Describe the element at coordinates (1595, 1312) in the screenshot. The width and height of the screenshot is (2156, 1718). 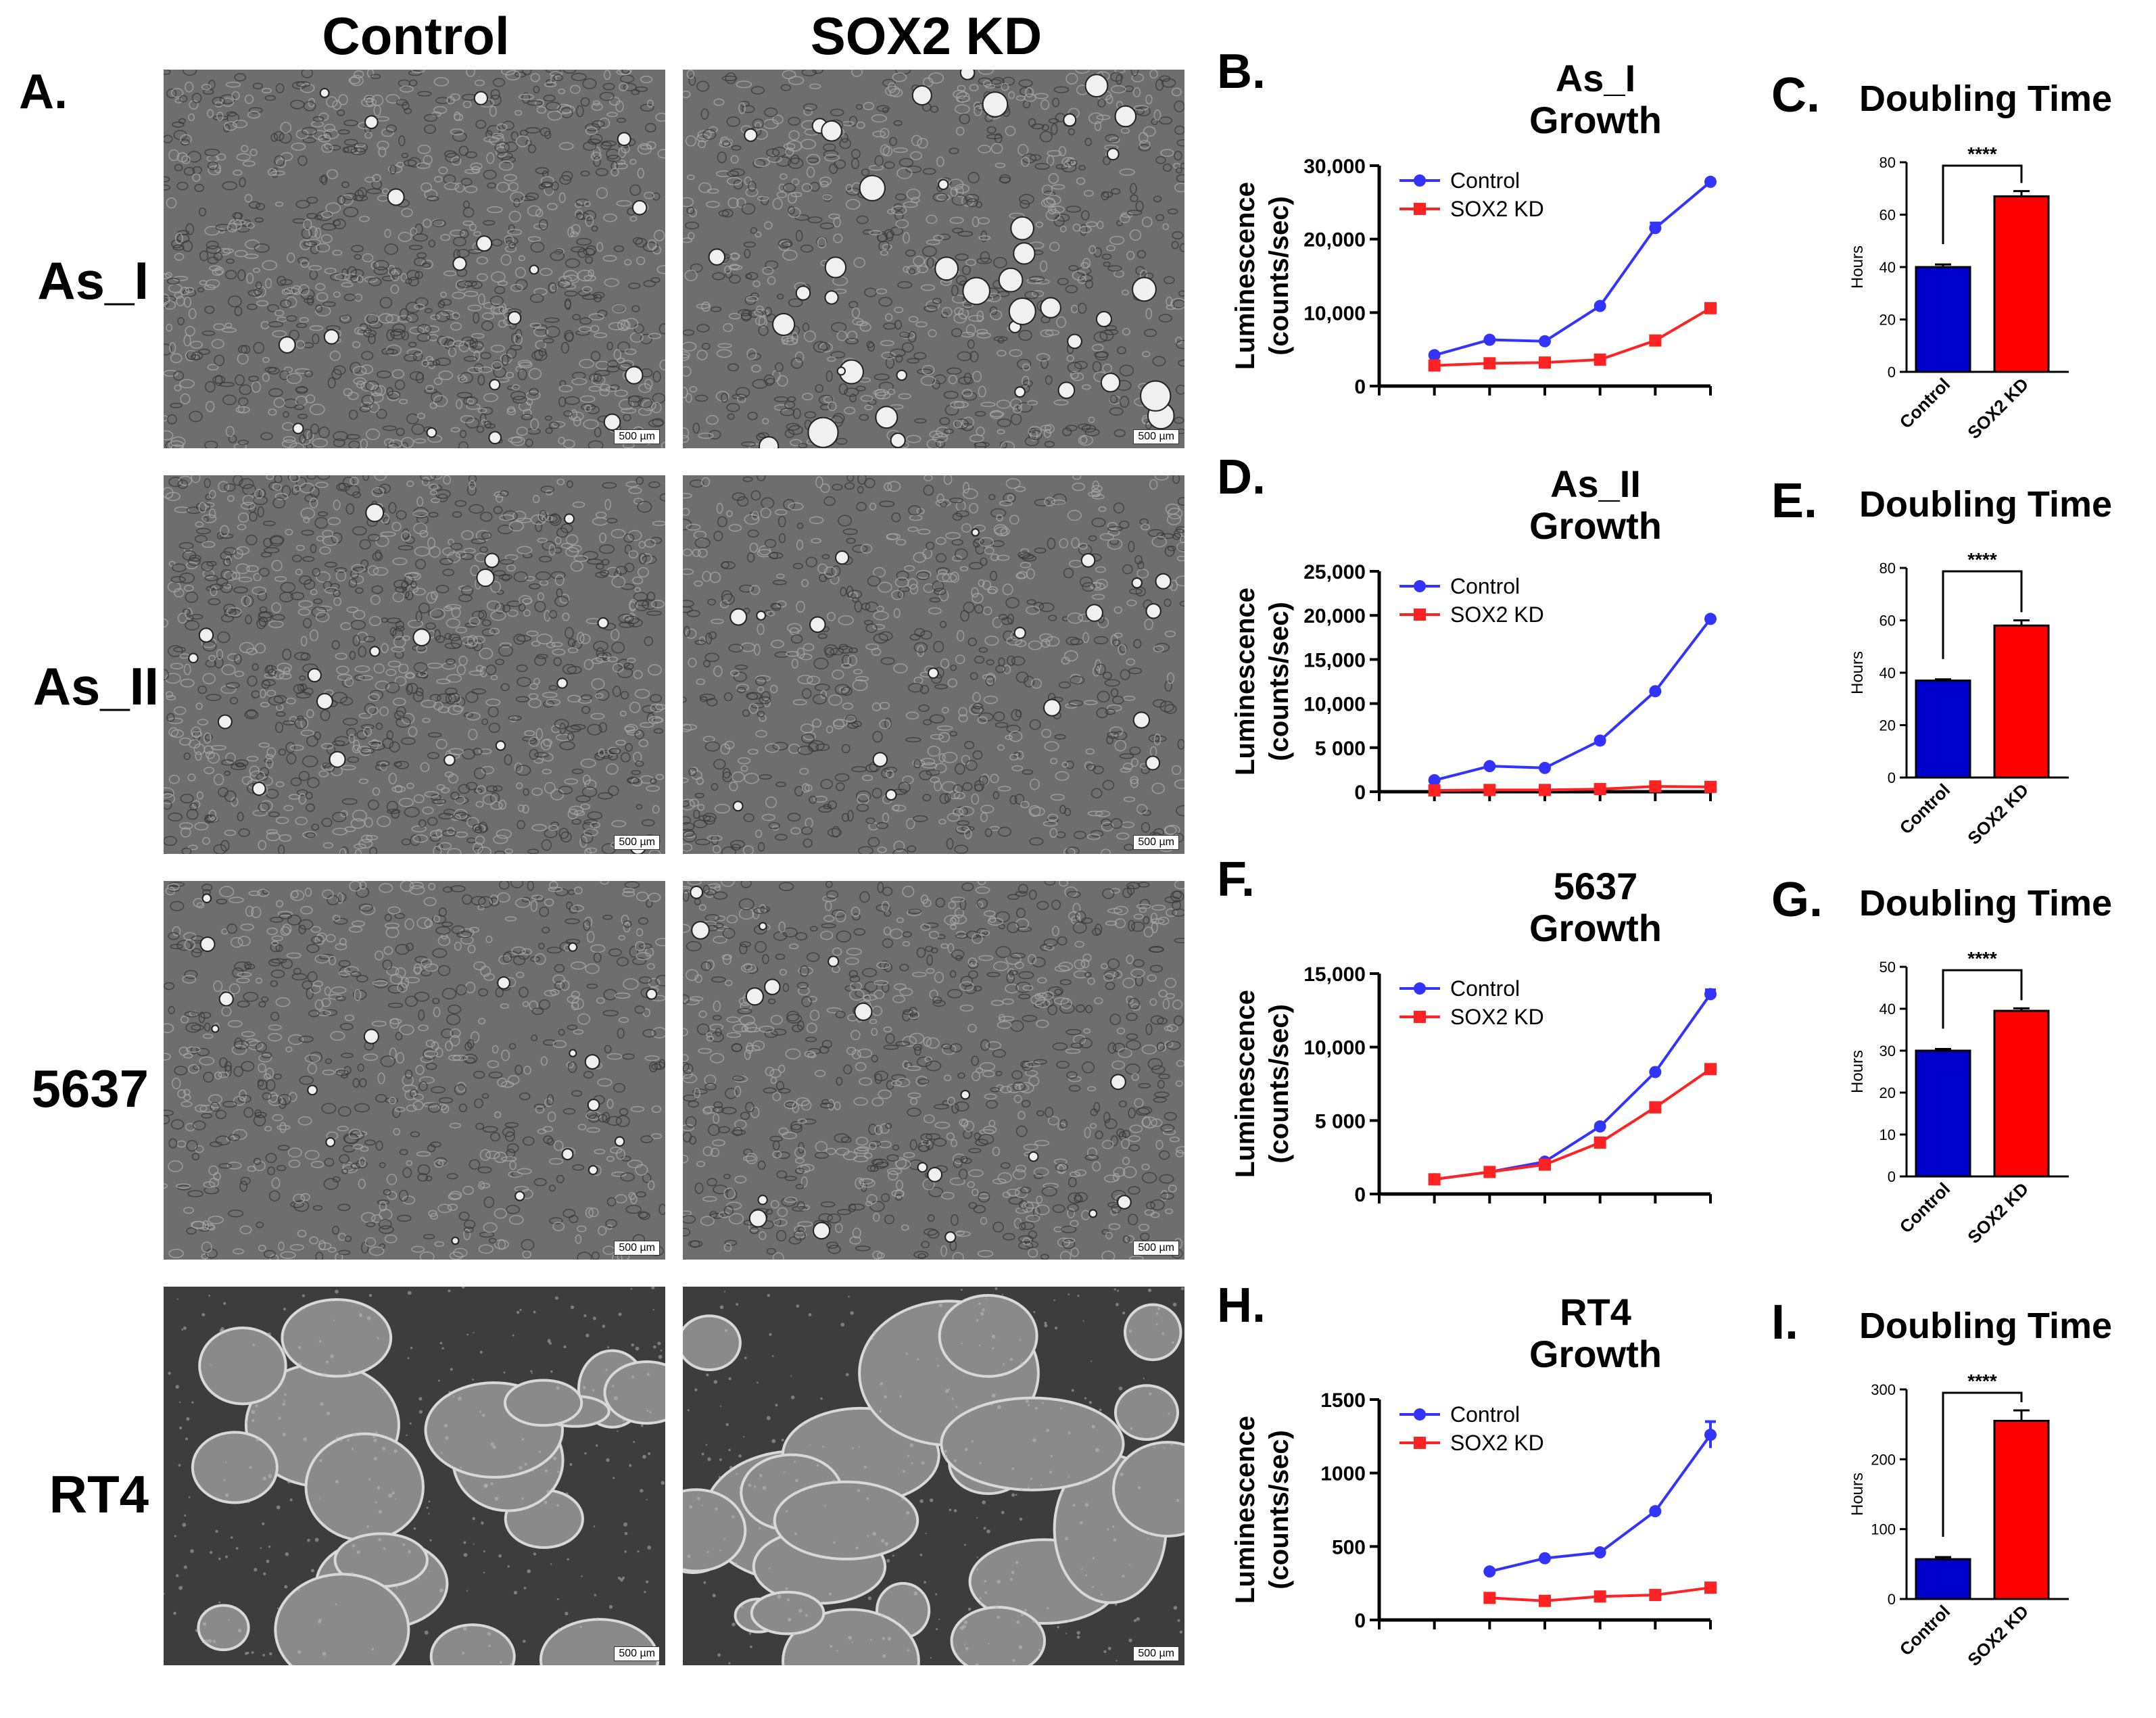
I see `chart-title: RT4` at that location.